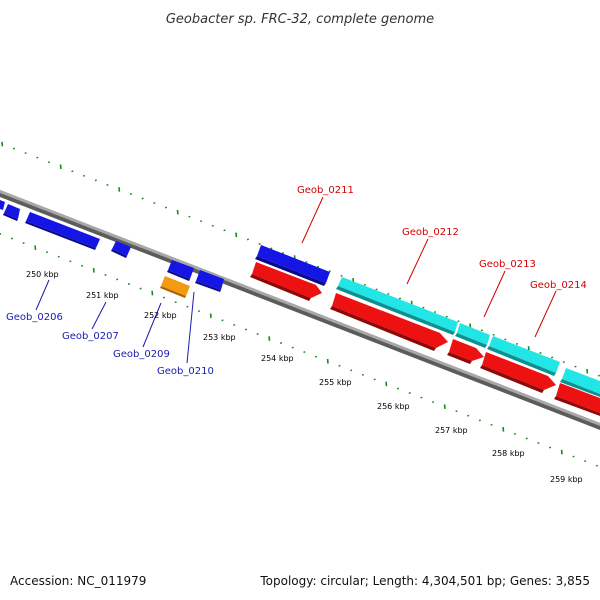  I want to click on gene-geob-0213-segment-a, so click(472, 335).